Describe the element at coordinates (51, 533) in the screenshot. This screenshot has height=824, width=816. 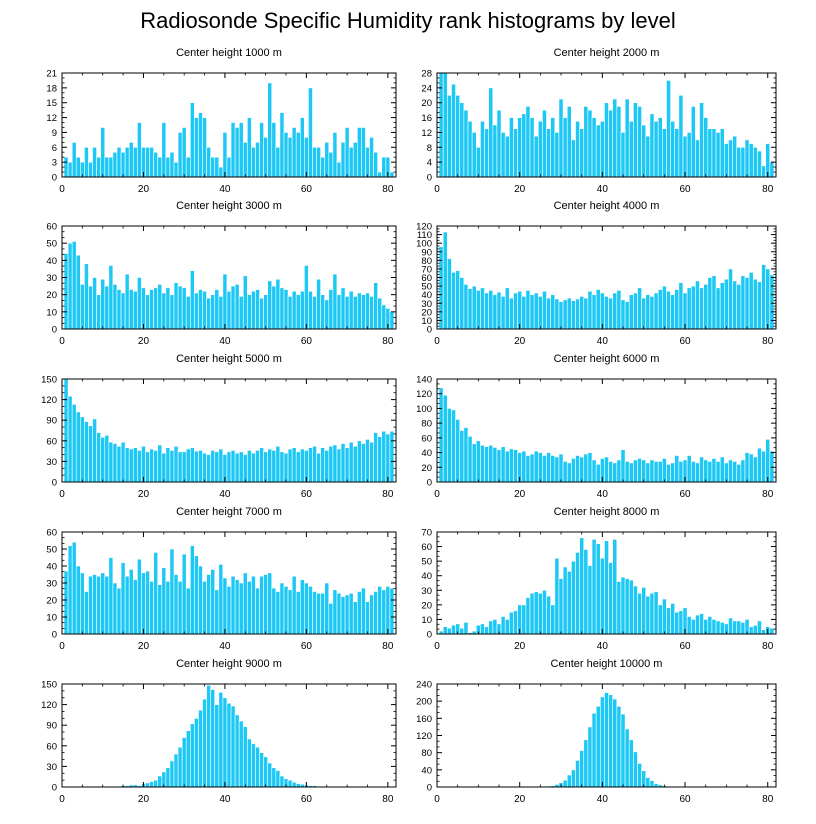
I see `y-tick-label: 60` at that location.